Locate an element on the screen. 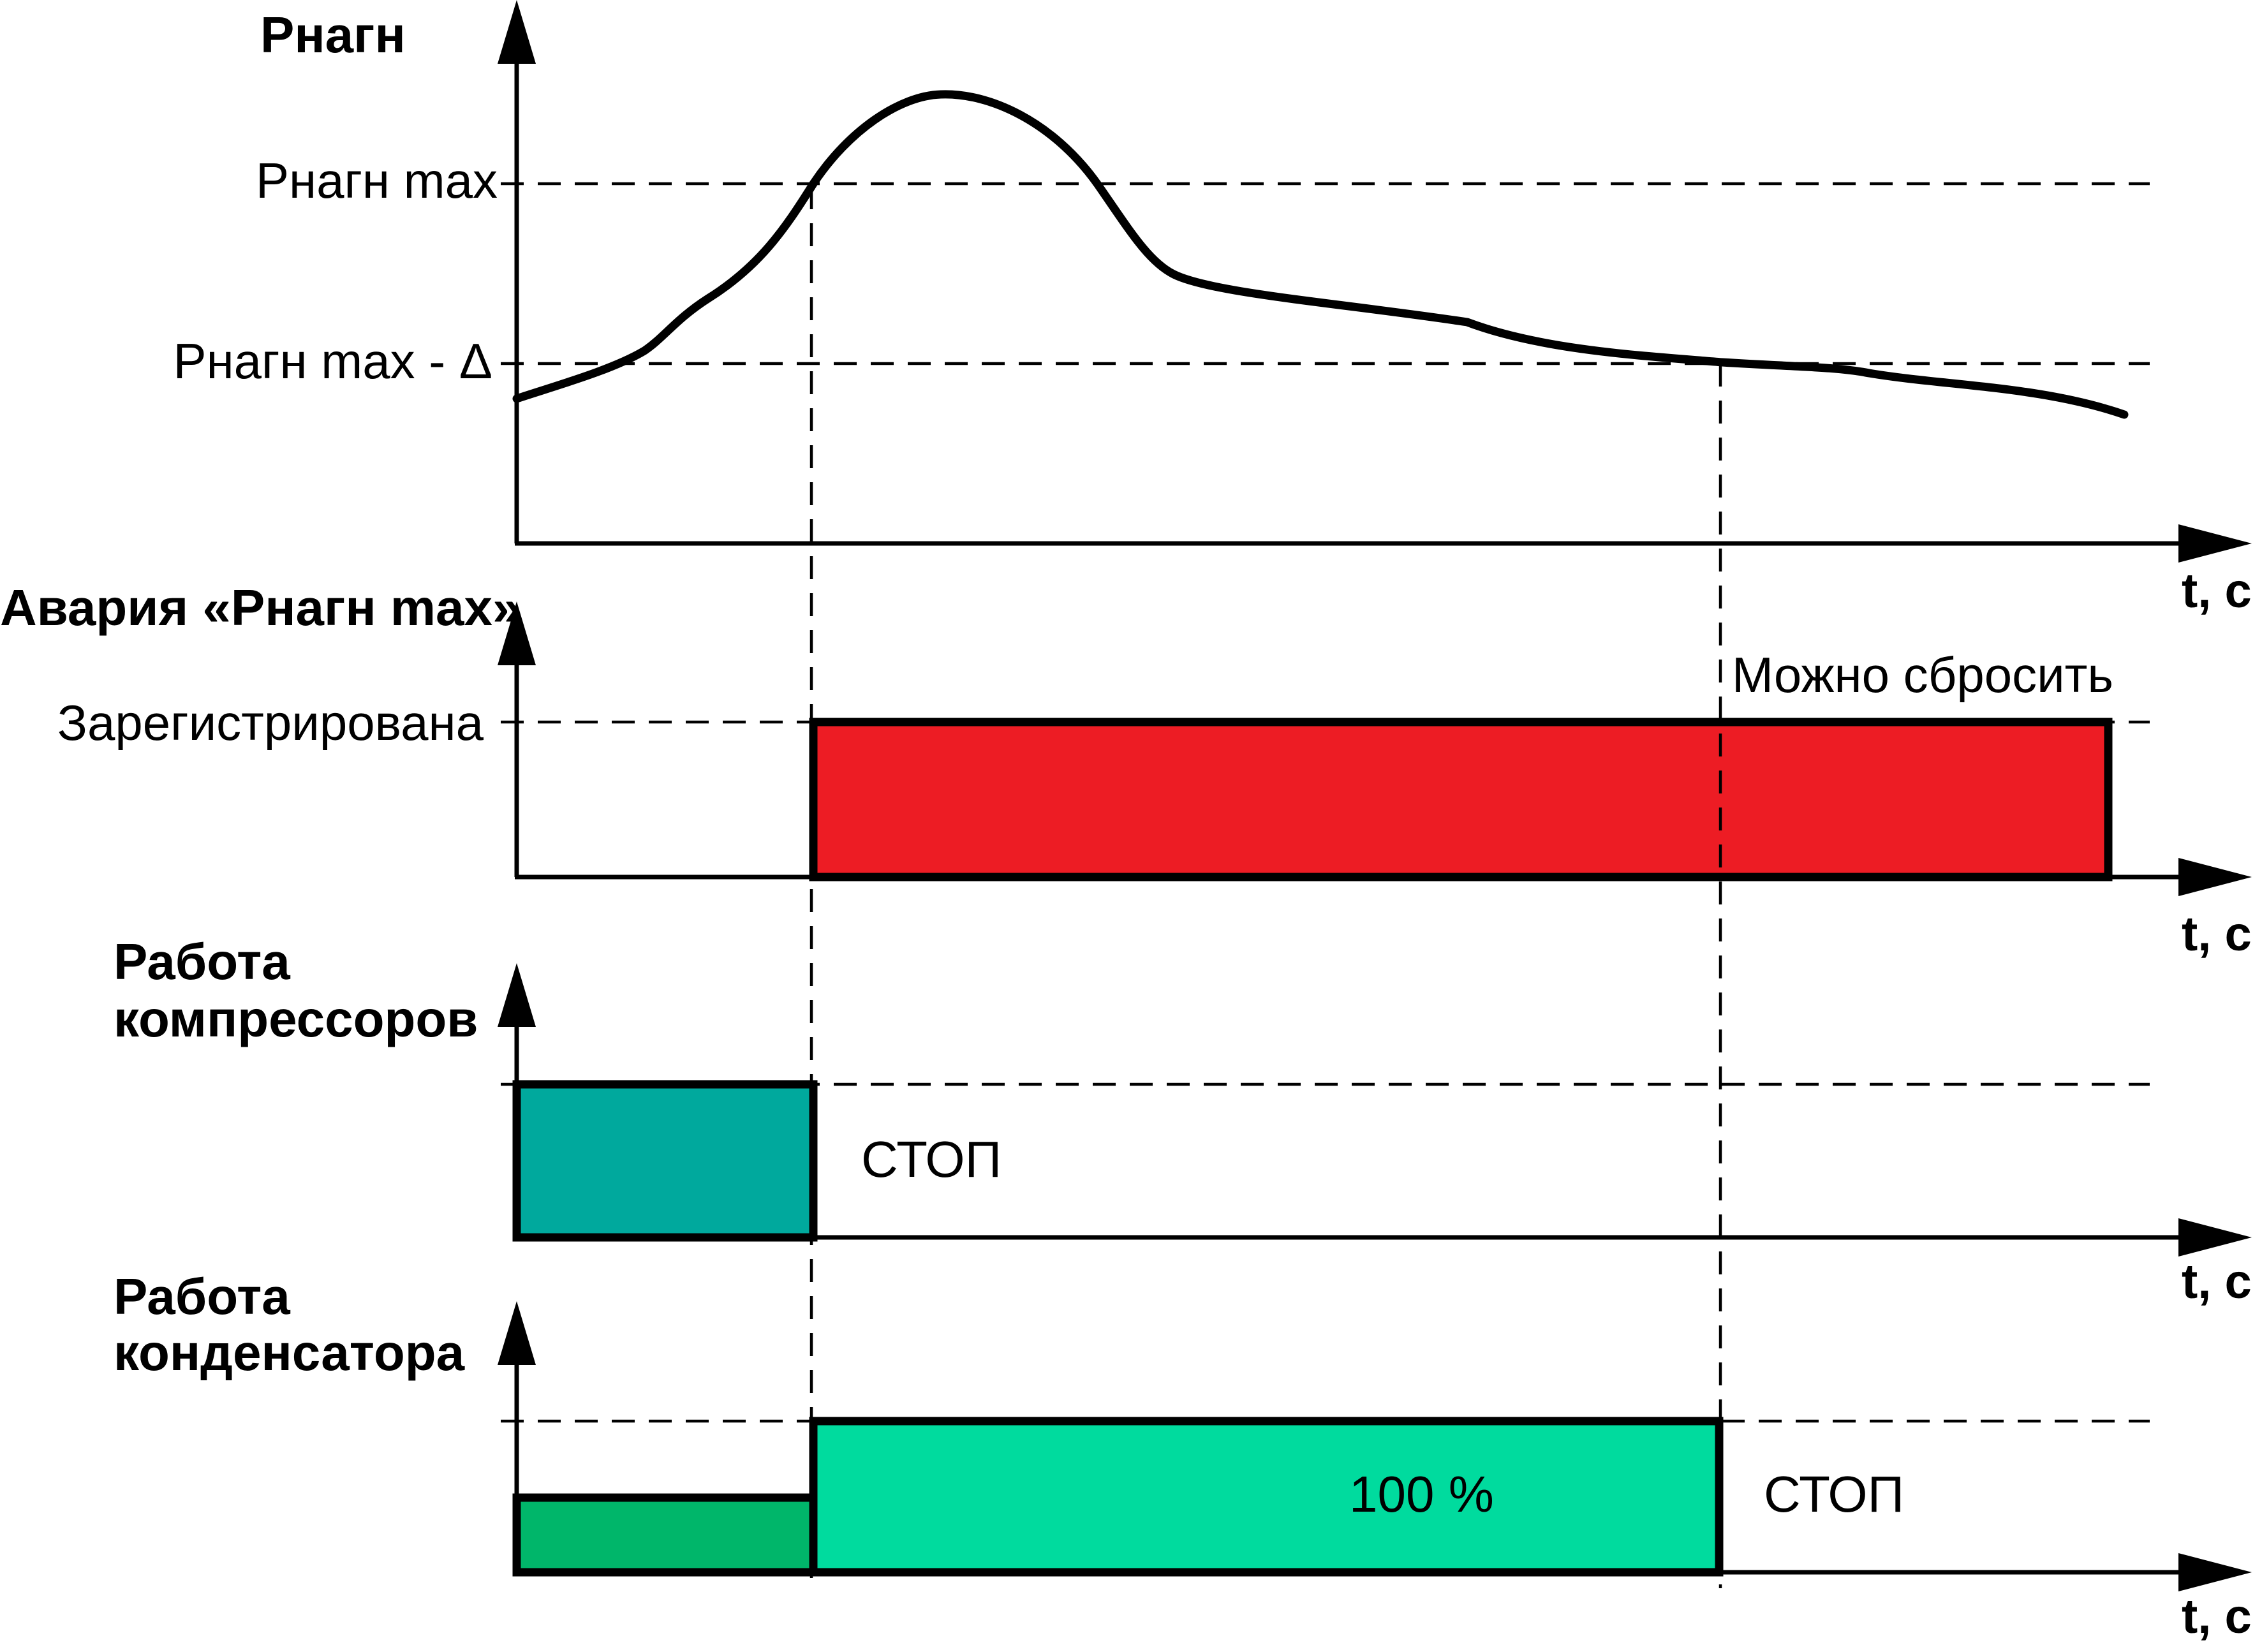 This screenshot has width=2262, height=1652. compressors-title-line2: компрессоров is located at coordinates (296, 1019).